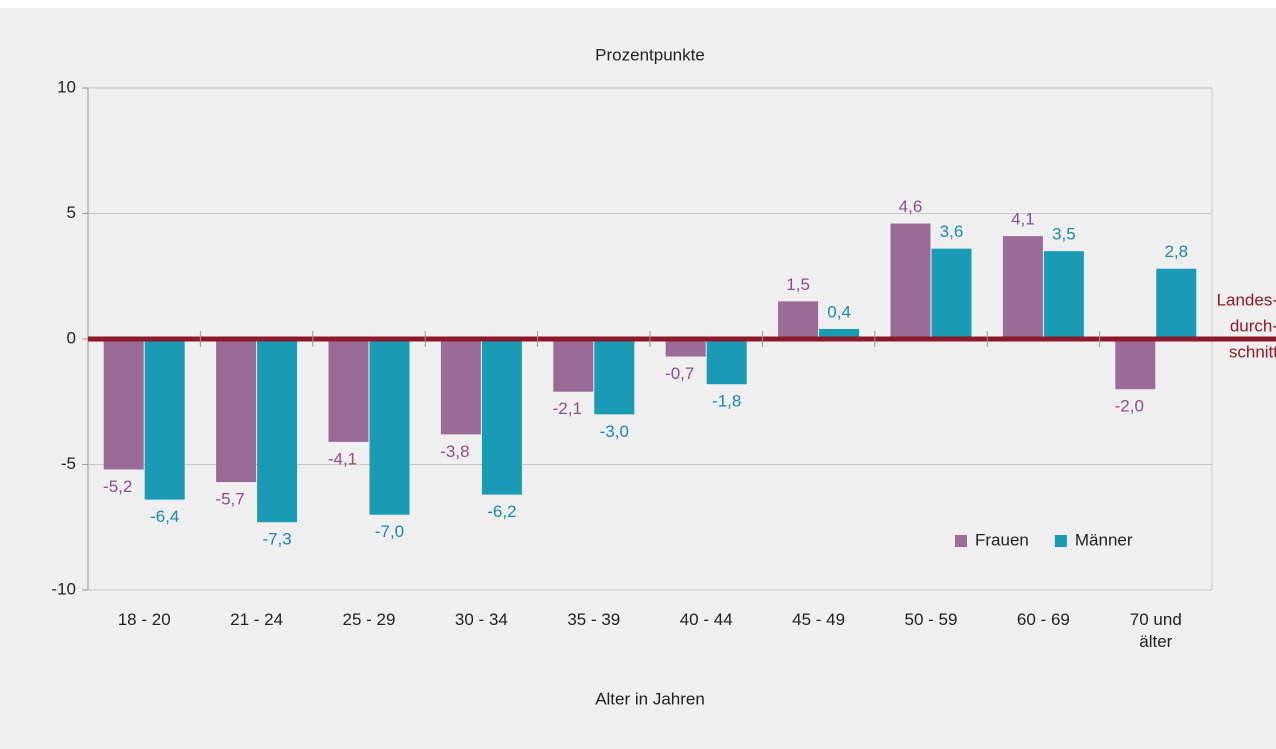  What do you see at coordinates (1253, 325) in the screenshot?
I see `reference-label: durch-` at bounding box center [1253, 325].